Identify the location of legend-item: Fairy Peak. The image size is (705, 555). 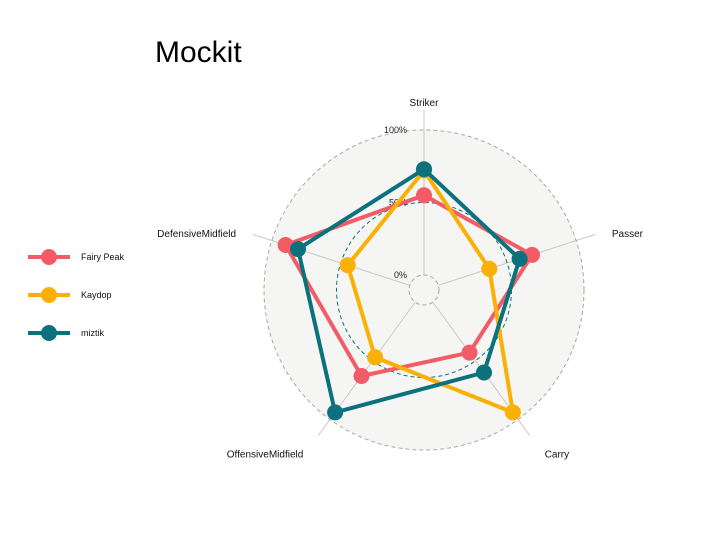
(76, 257).